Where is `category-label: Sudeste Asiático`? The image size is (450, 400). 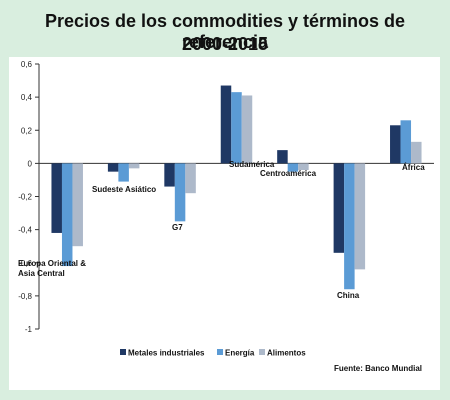 category-label: Sudeste Asiático is located at coordinates (124, 189).